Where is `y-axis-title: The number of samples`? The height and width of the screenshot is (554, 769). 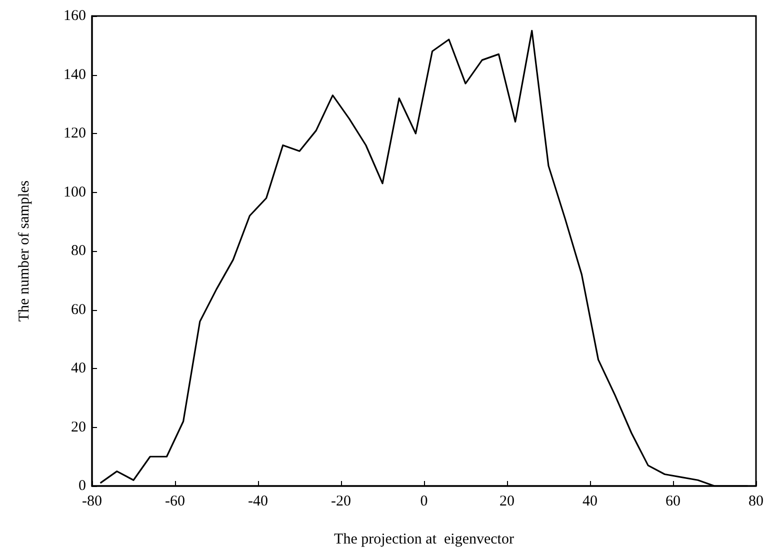
y-axis-title: The number of samples is located at coordinates (24, 251).